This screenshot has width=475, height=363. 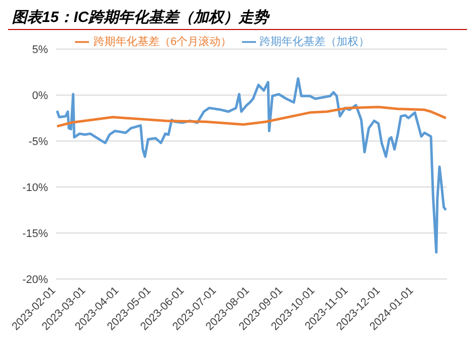 I want to click on y-tick-label: -20%, so click(x=35, y=280).